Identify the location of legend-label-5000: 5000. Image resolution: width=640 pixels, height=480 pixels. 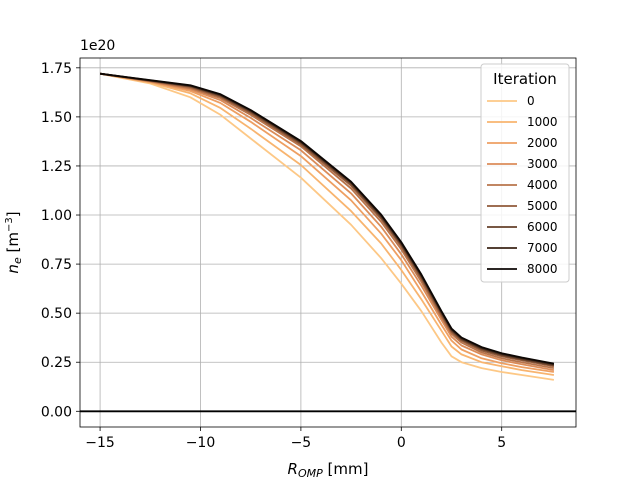
(542, 206).